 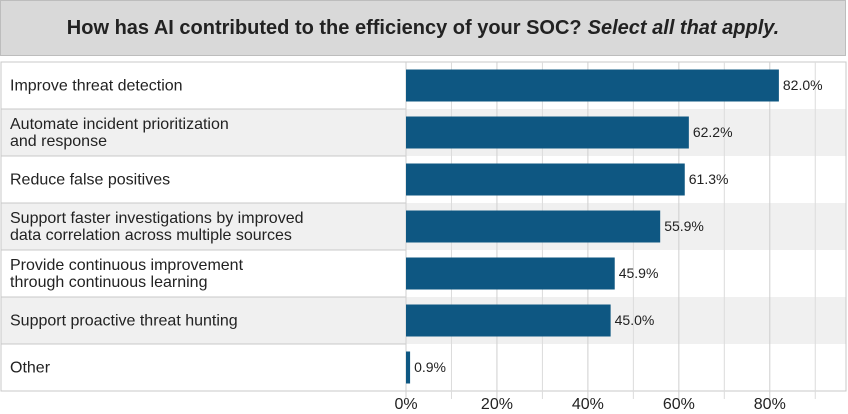 What do you see at coordinates (709, 179) in the screenshot?
I see `value-label: 61.3%` at bounding box center [709, 179].